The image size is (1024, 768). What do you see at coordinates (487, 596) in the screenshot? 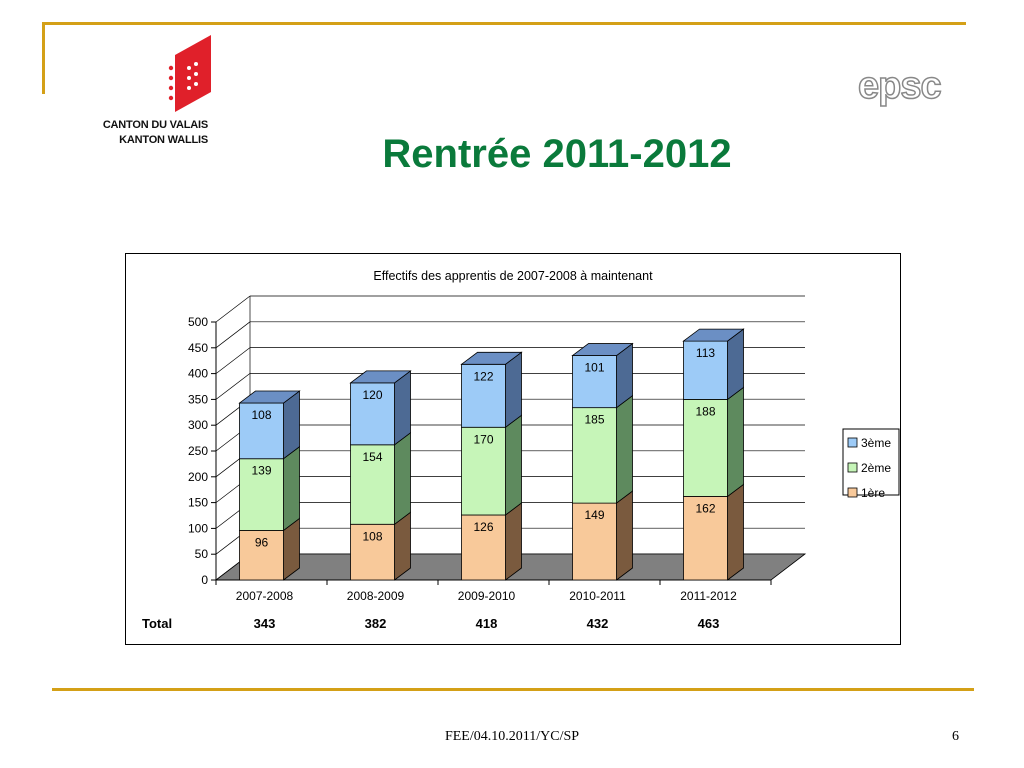
I see `x-tick-label: 2009-2010` at bounding box center [487, 596].